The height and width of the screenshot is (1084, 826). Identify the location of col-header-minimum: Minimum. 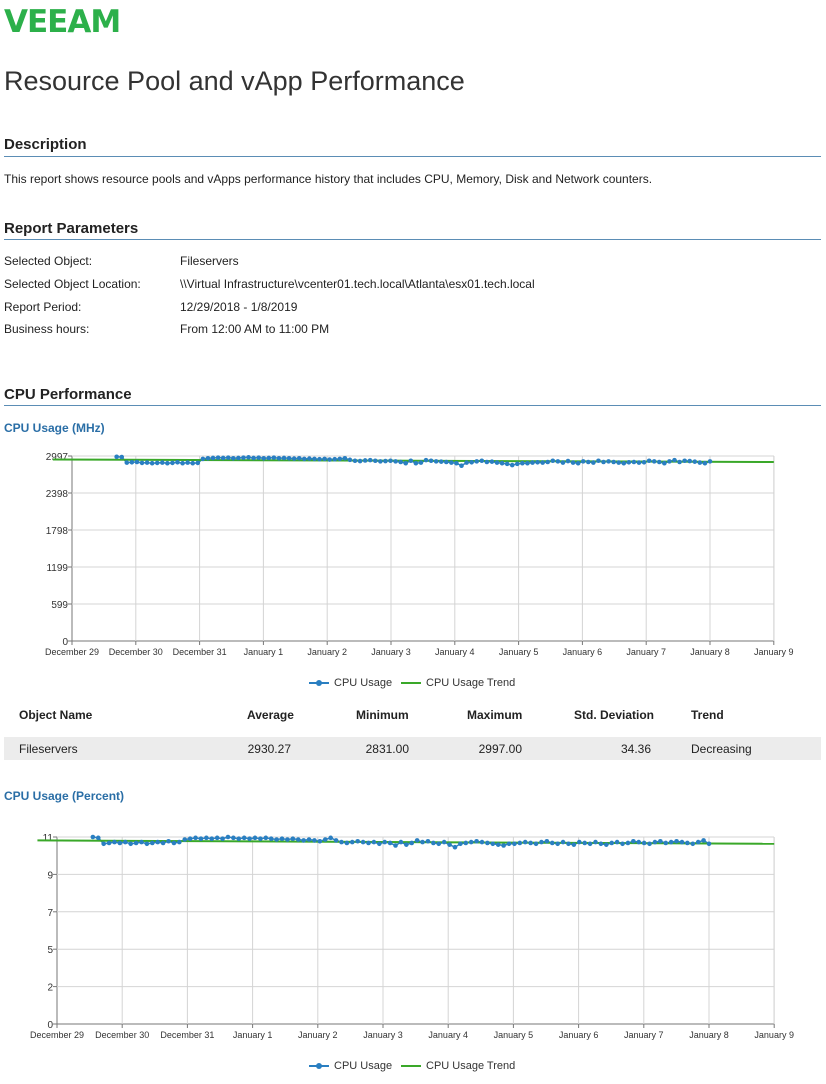
(382, 715).